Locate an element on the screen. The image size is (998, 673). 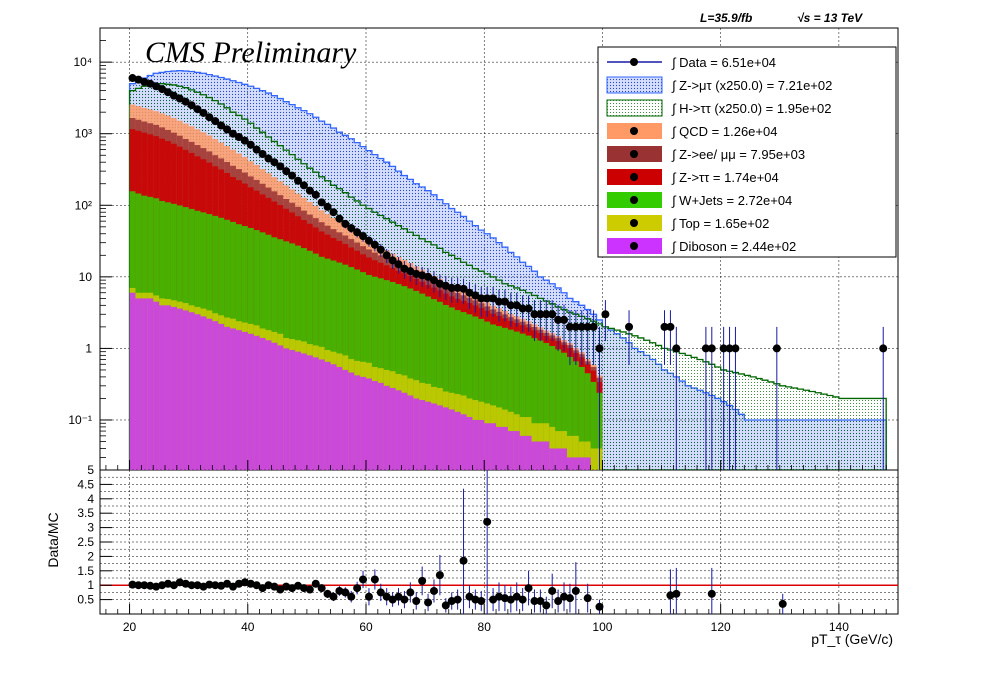
legend-label: ∫ W+Jets = 2.72e+04 is located at coordinates (731, 200).